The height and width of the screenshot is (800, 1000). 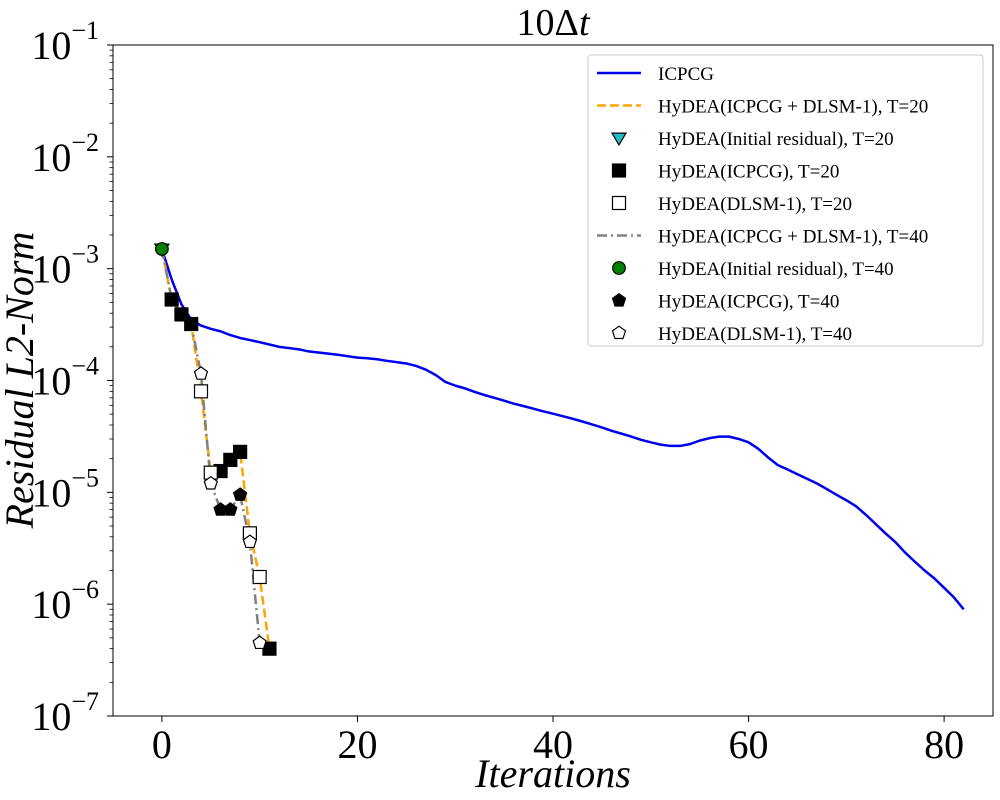 I want to click on y-tick-label: 10⁻⁴, so click(x=65, y=378).